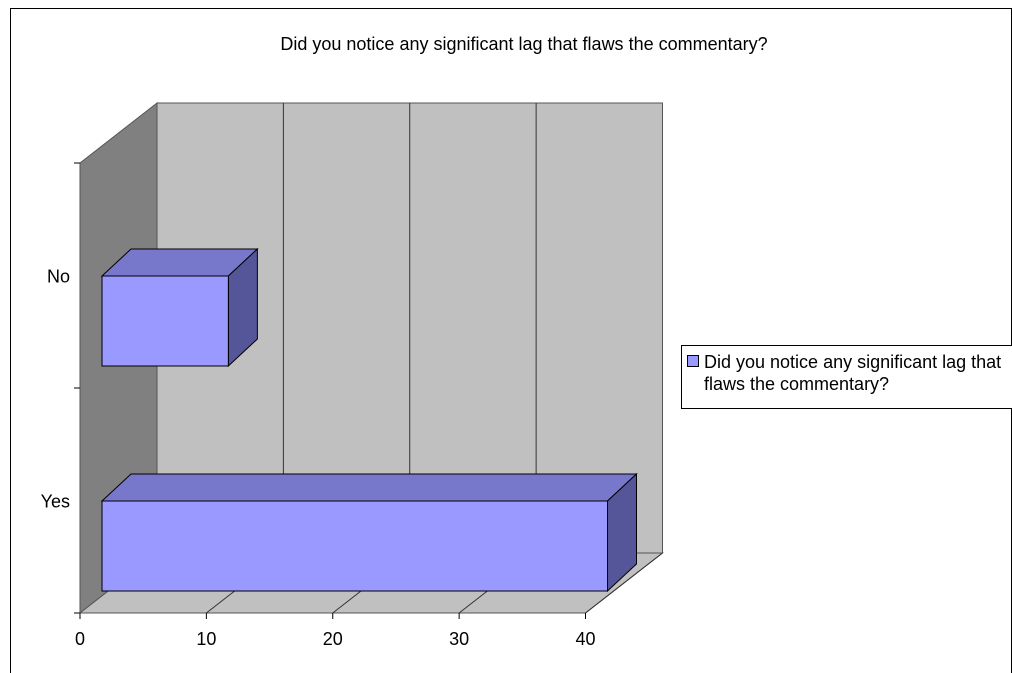 This screenshot has width=1012, height=673. What do you see at coordinates (693, 361) in the screenshot?
I see `legend-swatch` at bounding box center [693, 361].